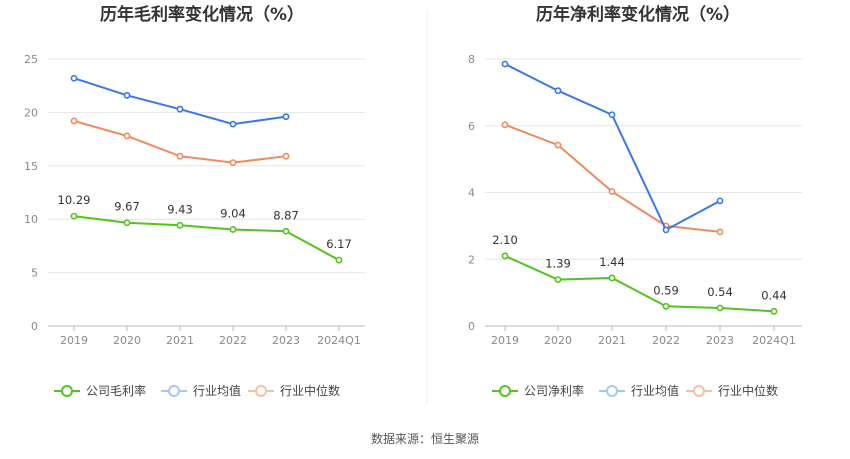  Describe the element at coordinates (31, 59) in the screenshot. I see `y-tick-label: 25` at that location.